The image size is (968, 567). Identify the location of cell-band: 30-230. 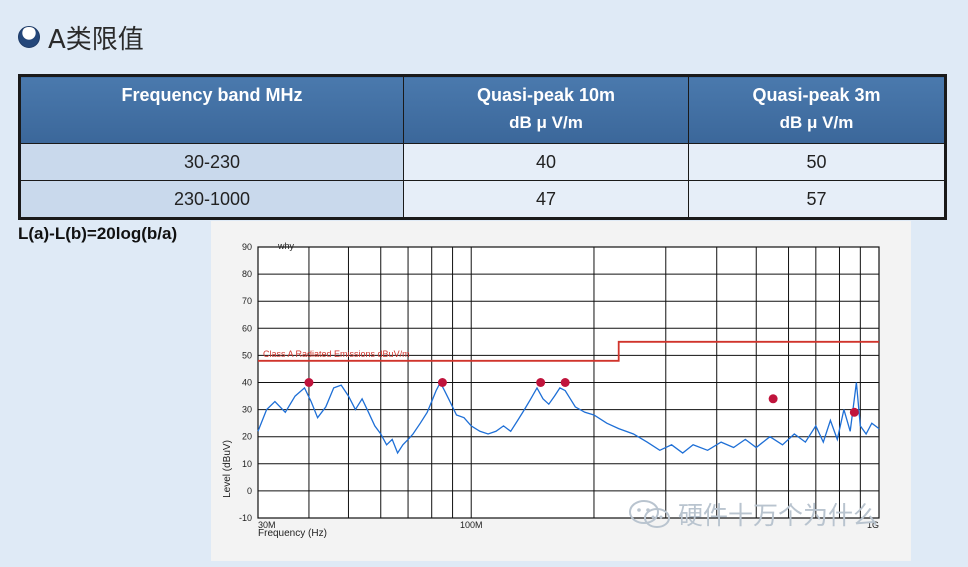
(211, 162).